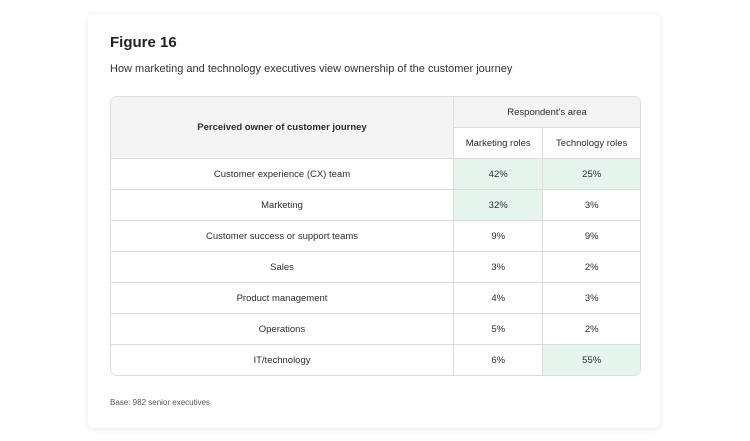 This screenshot has width=750, height=441. Describe the element at coordinates (282, 236) in the screenshot. I see `owner-cell: Customer success or support teams` at that location.